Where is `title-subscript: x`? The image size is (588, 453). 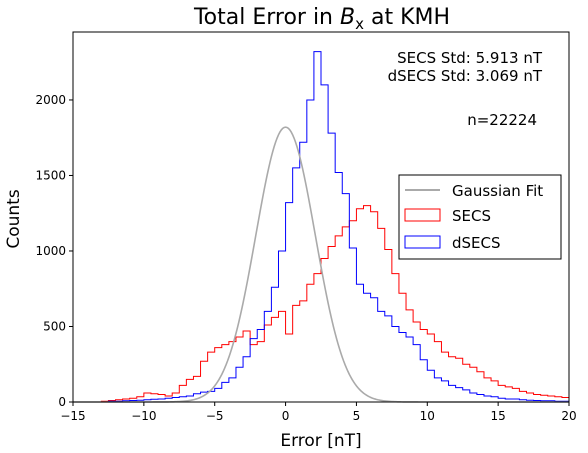 title-subscript: x is located at coordinates (359, 24).